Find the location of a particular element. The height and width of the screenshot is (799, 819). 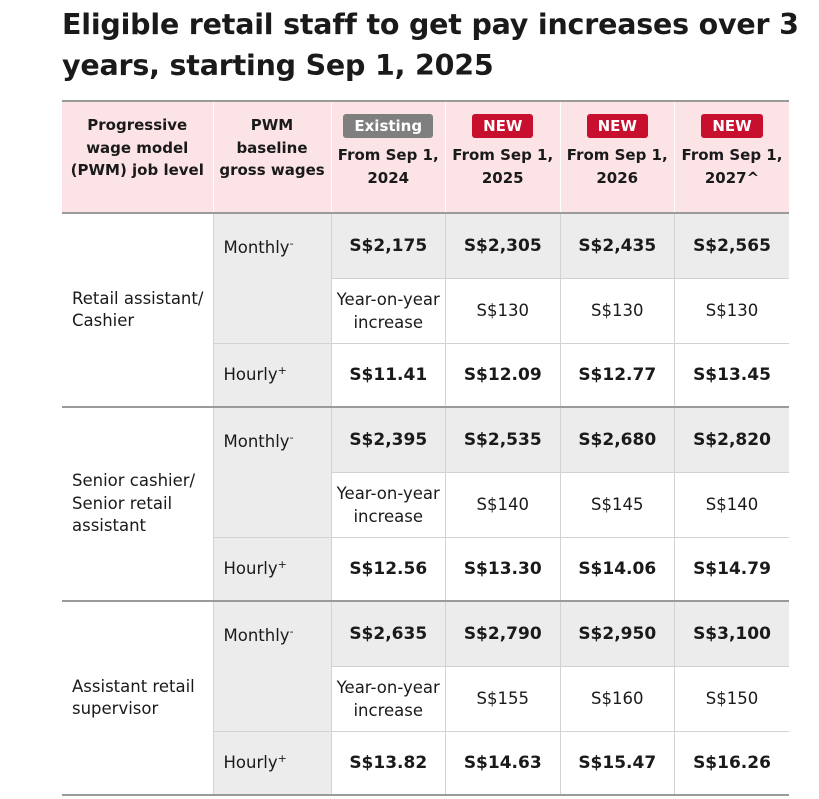

hourly-value: S$15.47 is located at coordinates (617, 763).